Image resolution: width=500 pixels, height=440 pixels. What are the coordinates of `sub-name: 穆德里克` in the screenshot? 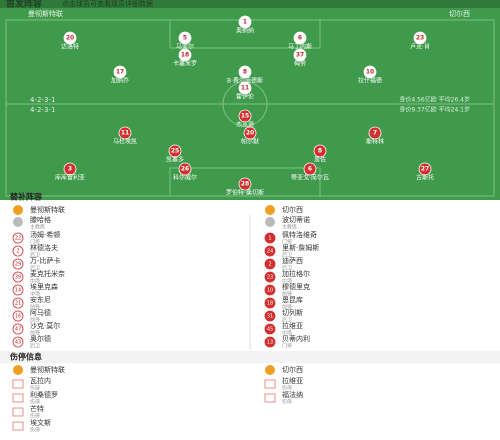 It's located at (296, 286).